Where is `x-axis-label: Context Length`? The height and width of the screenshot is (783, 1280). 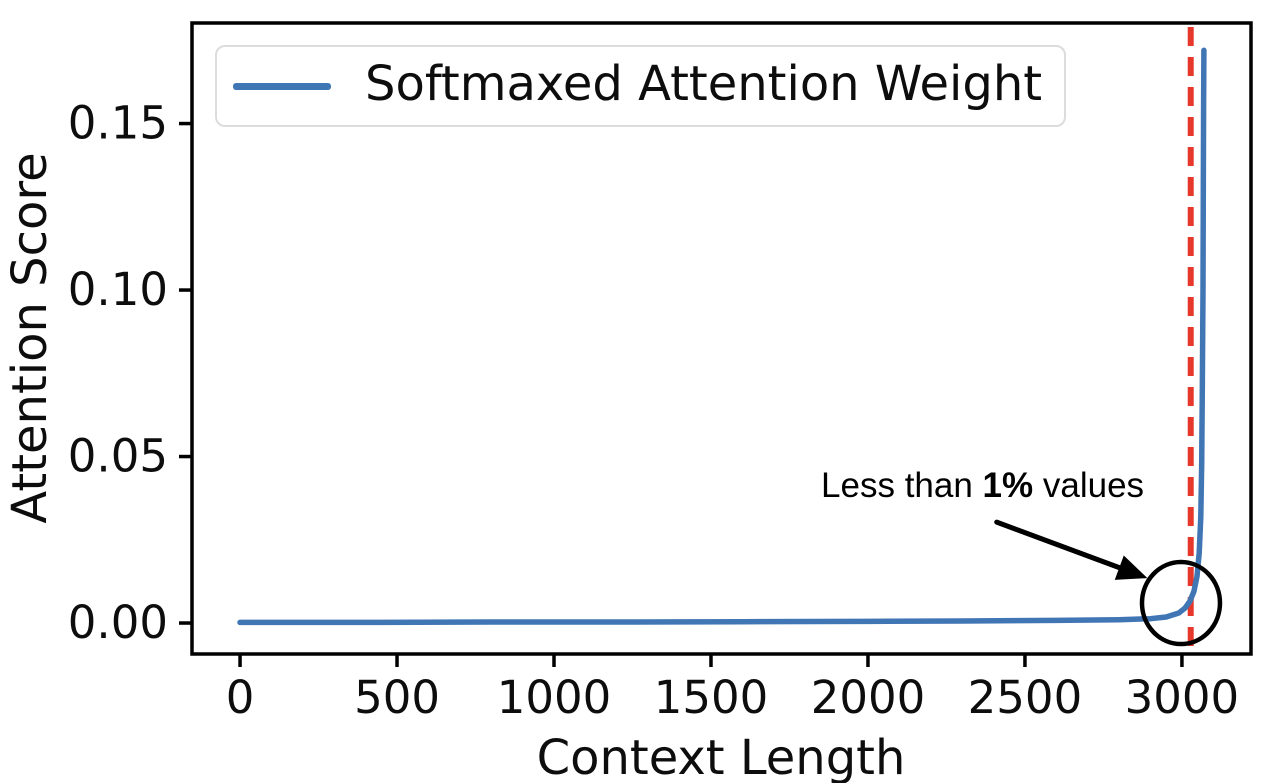
x-axis-label: Context Length is located at coordinates (721, 756).